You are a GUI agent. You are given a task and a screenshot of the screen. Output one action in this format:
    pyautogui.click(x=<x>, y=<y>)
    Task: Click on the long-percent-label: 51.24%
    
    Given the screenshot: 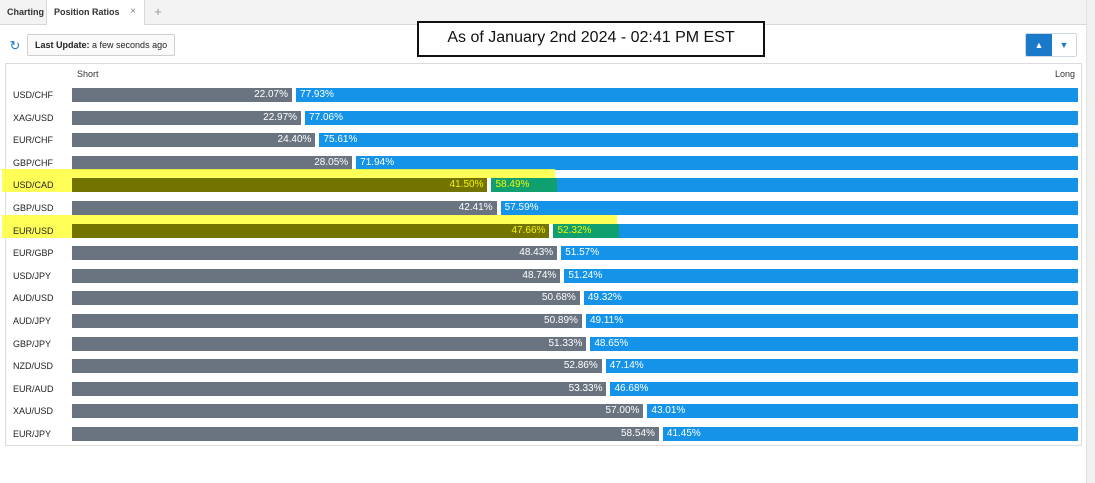 What is the action you would take?
    pyautogui.click(x=585, y=275)
    